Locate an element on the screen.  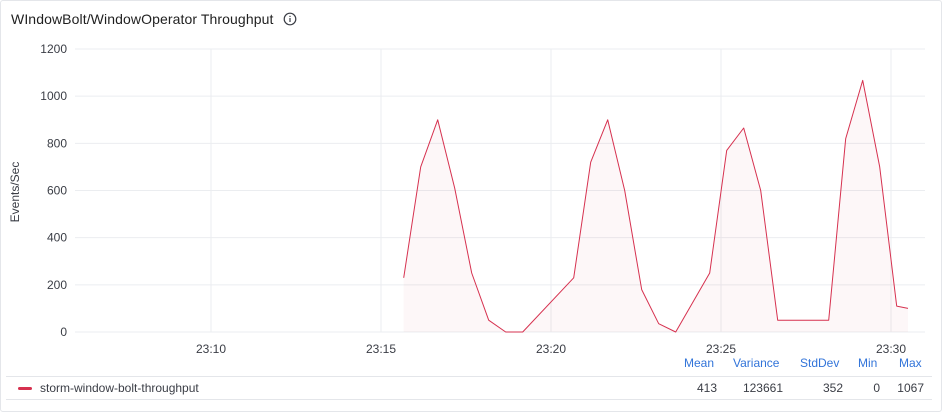
legend-series-name: storm-window-bolt-throughput is located at coordinates (119, 388).